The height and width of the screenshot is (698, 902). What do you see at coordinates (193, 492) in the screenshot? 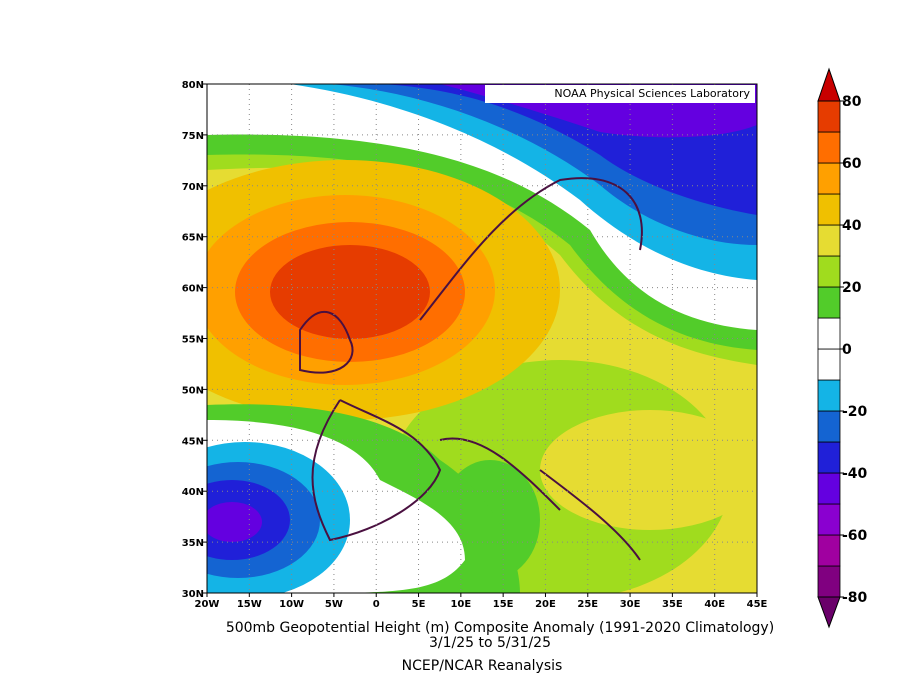
I see `lat-label: 40N` at bounding box center [193, 492].